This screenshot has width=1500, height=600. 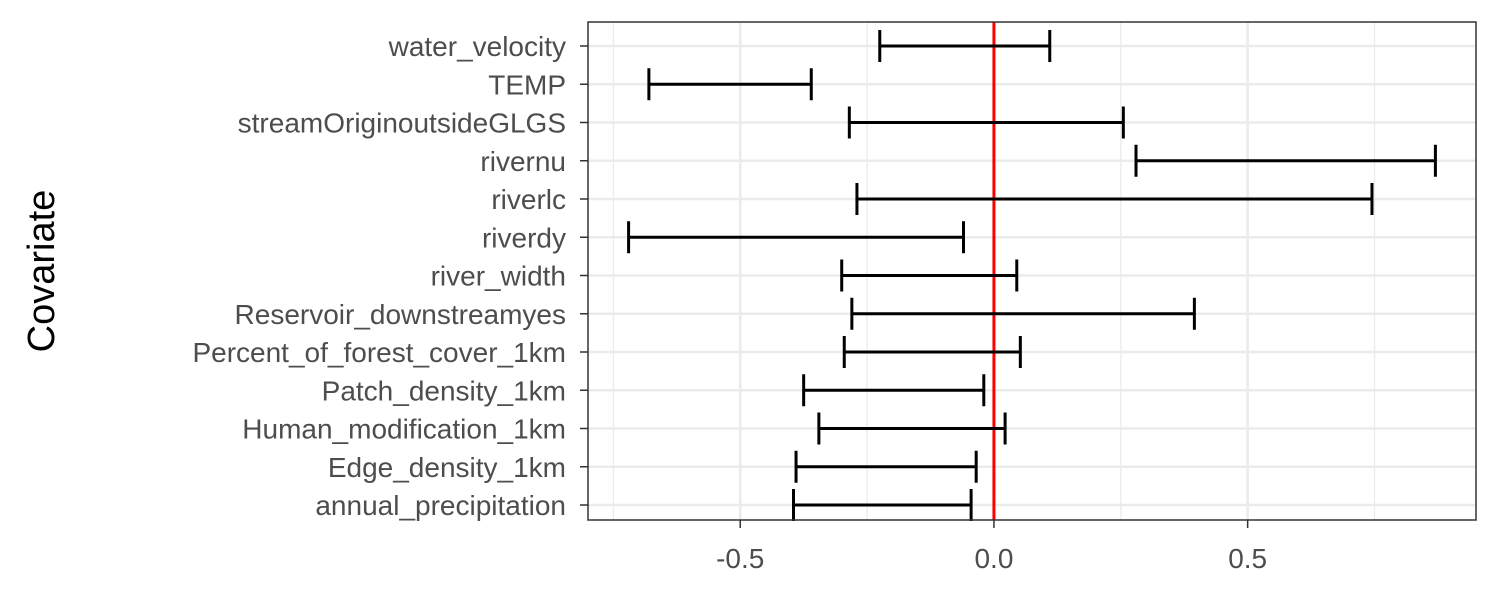 What do you see at coordinates (477, 46) in the screenshot?
I see `y-tick-label: water_velocity` at bounding box center [477, 46].